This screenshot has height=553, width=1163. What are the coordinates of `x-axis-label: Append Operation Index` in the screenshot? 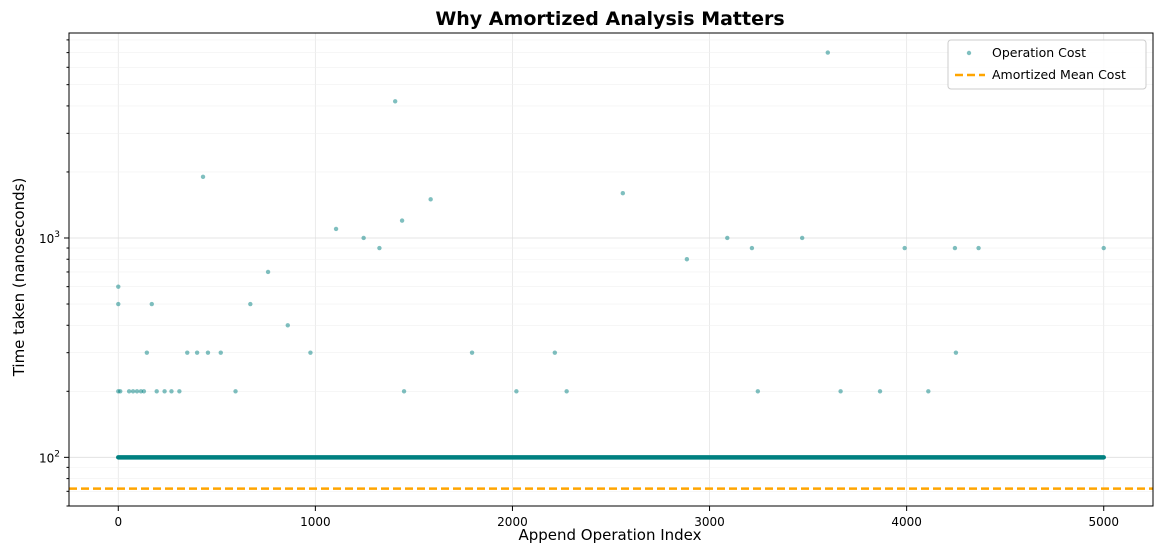 It's located at (609, 535).